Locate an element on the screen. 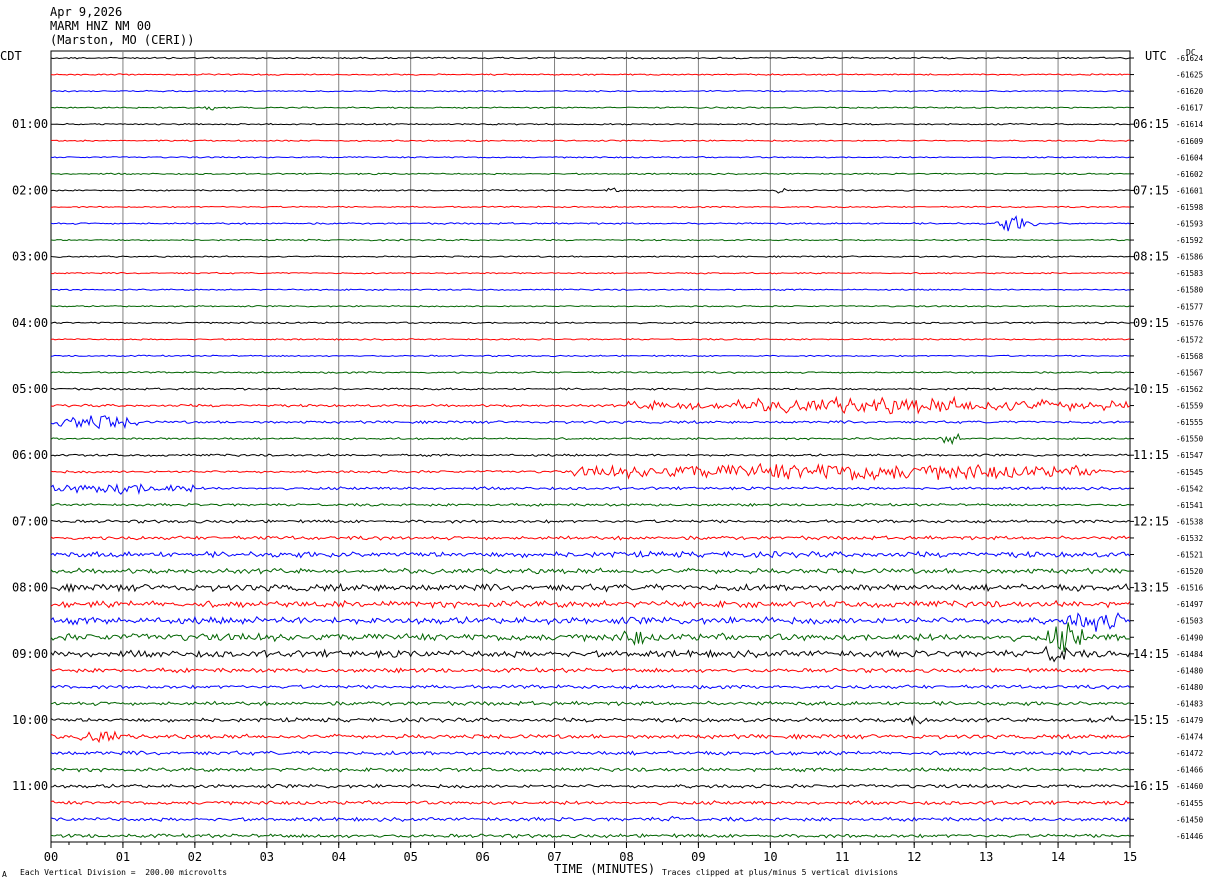  right-hour-label: 09:15 is located at coordinates (1151, 323).